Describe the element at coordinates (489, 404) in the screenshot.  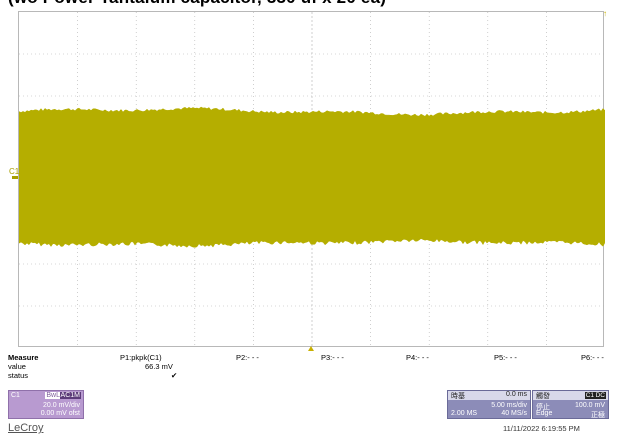
I see `timebase-descriptor: 時基 0.0 ms 5.00 ms/div 2.00 MS 40 MS/s` at that location.